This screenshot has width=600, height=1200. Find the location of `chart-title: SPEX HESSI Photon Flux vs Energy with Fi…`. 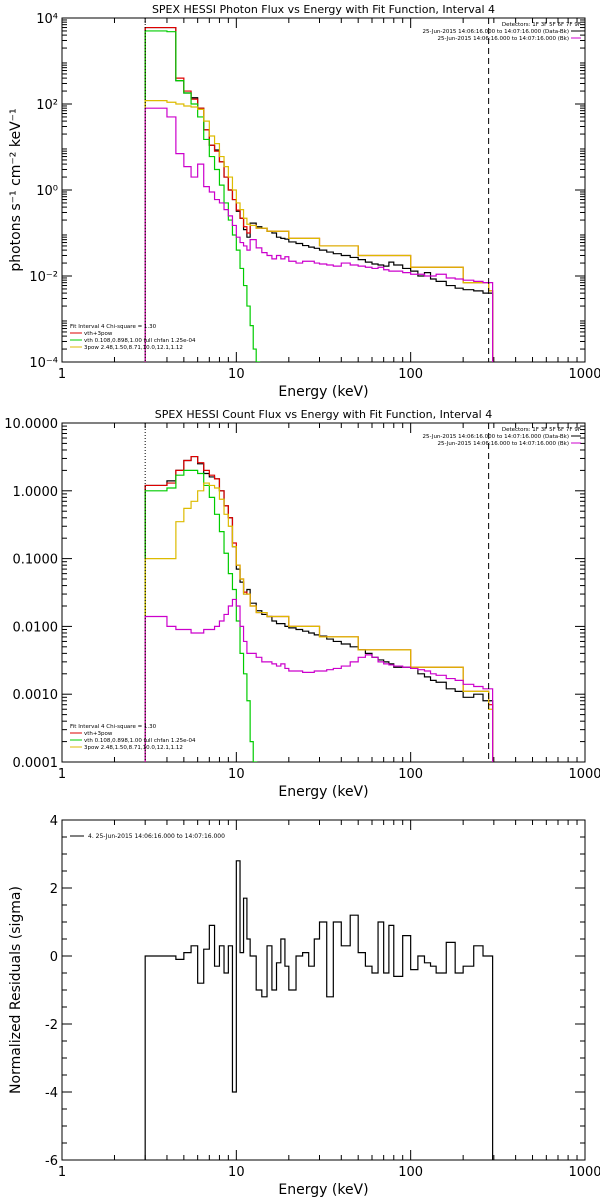

chart-title: SPEX HESSI Photon Flux vs Energy with Fi… is located at coordinates (323, 9).